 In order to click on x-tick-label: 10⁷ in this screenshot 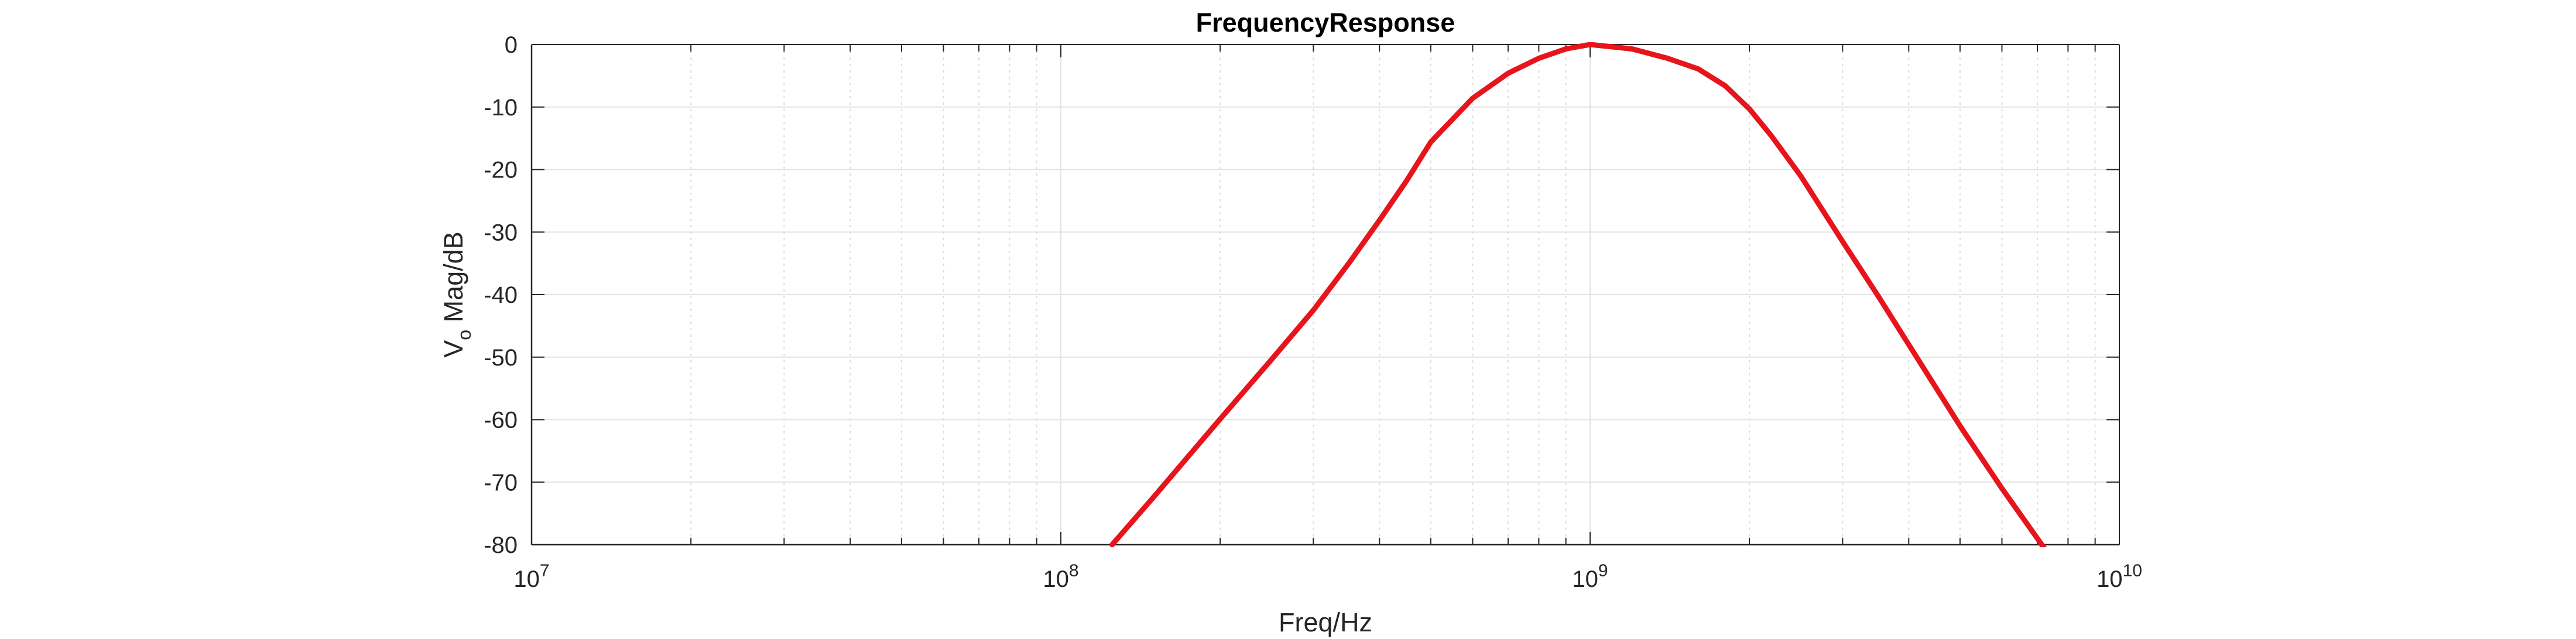, I will do `click(531, 577)`.